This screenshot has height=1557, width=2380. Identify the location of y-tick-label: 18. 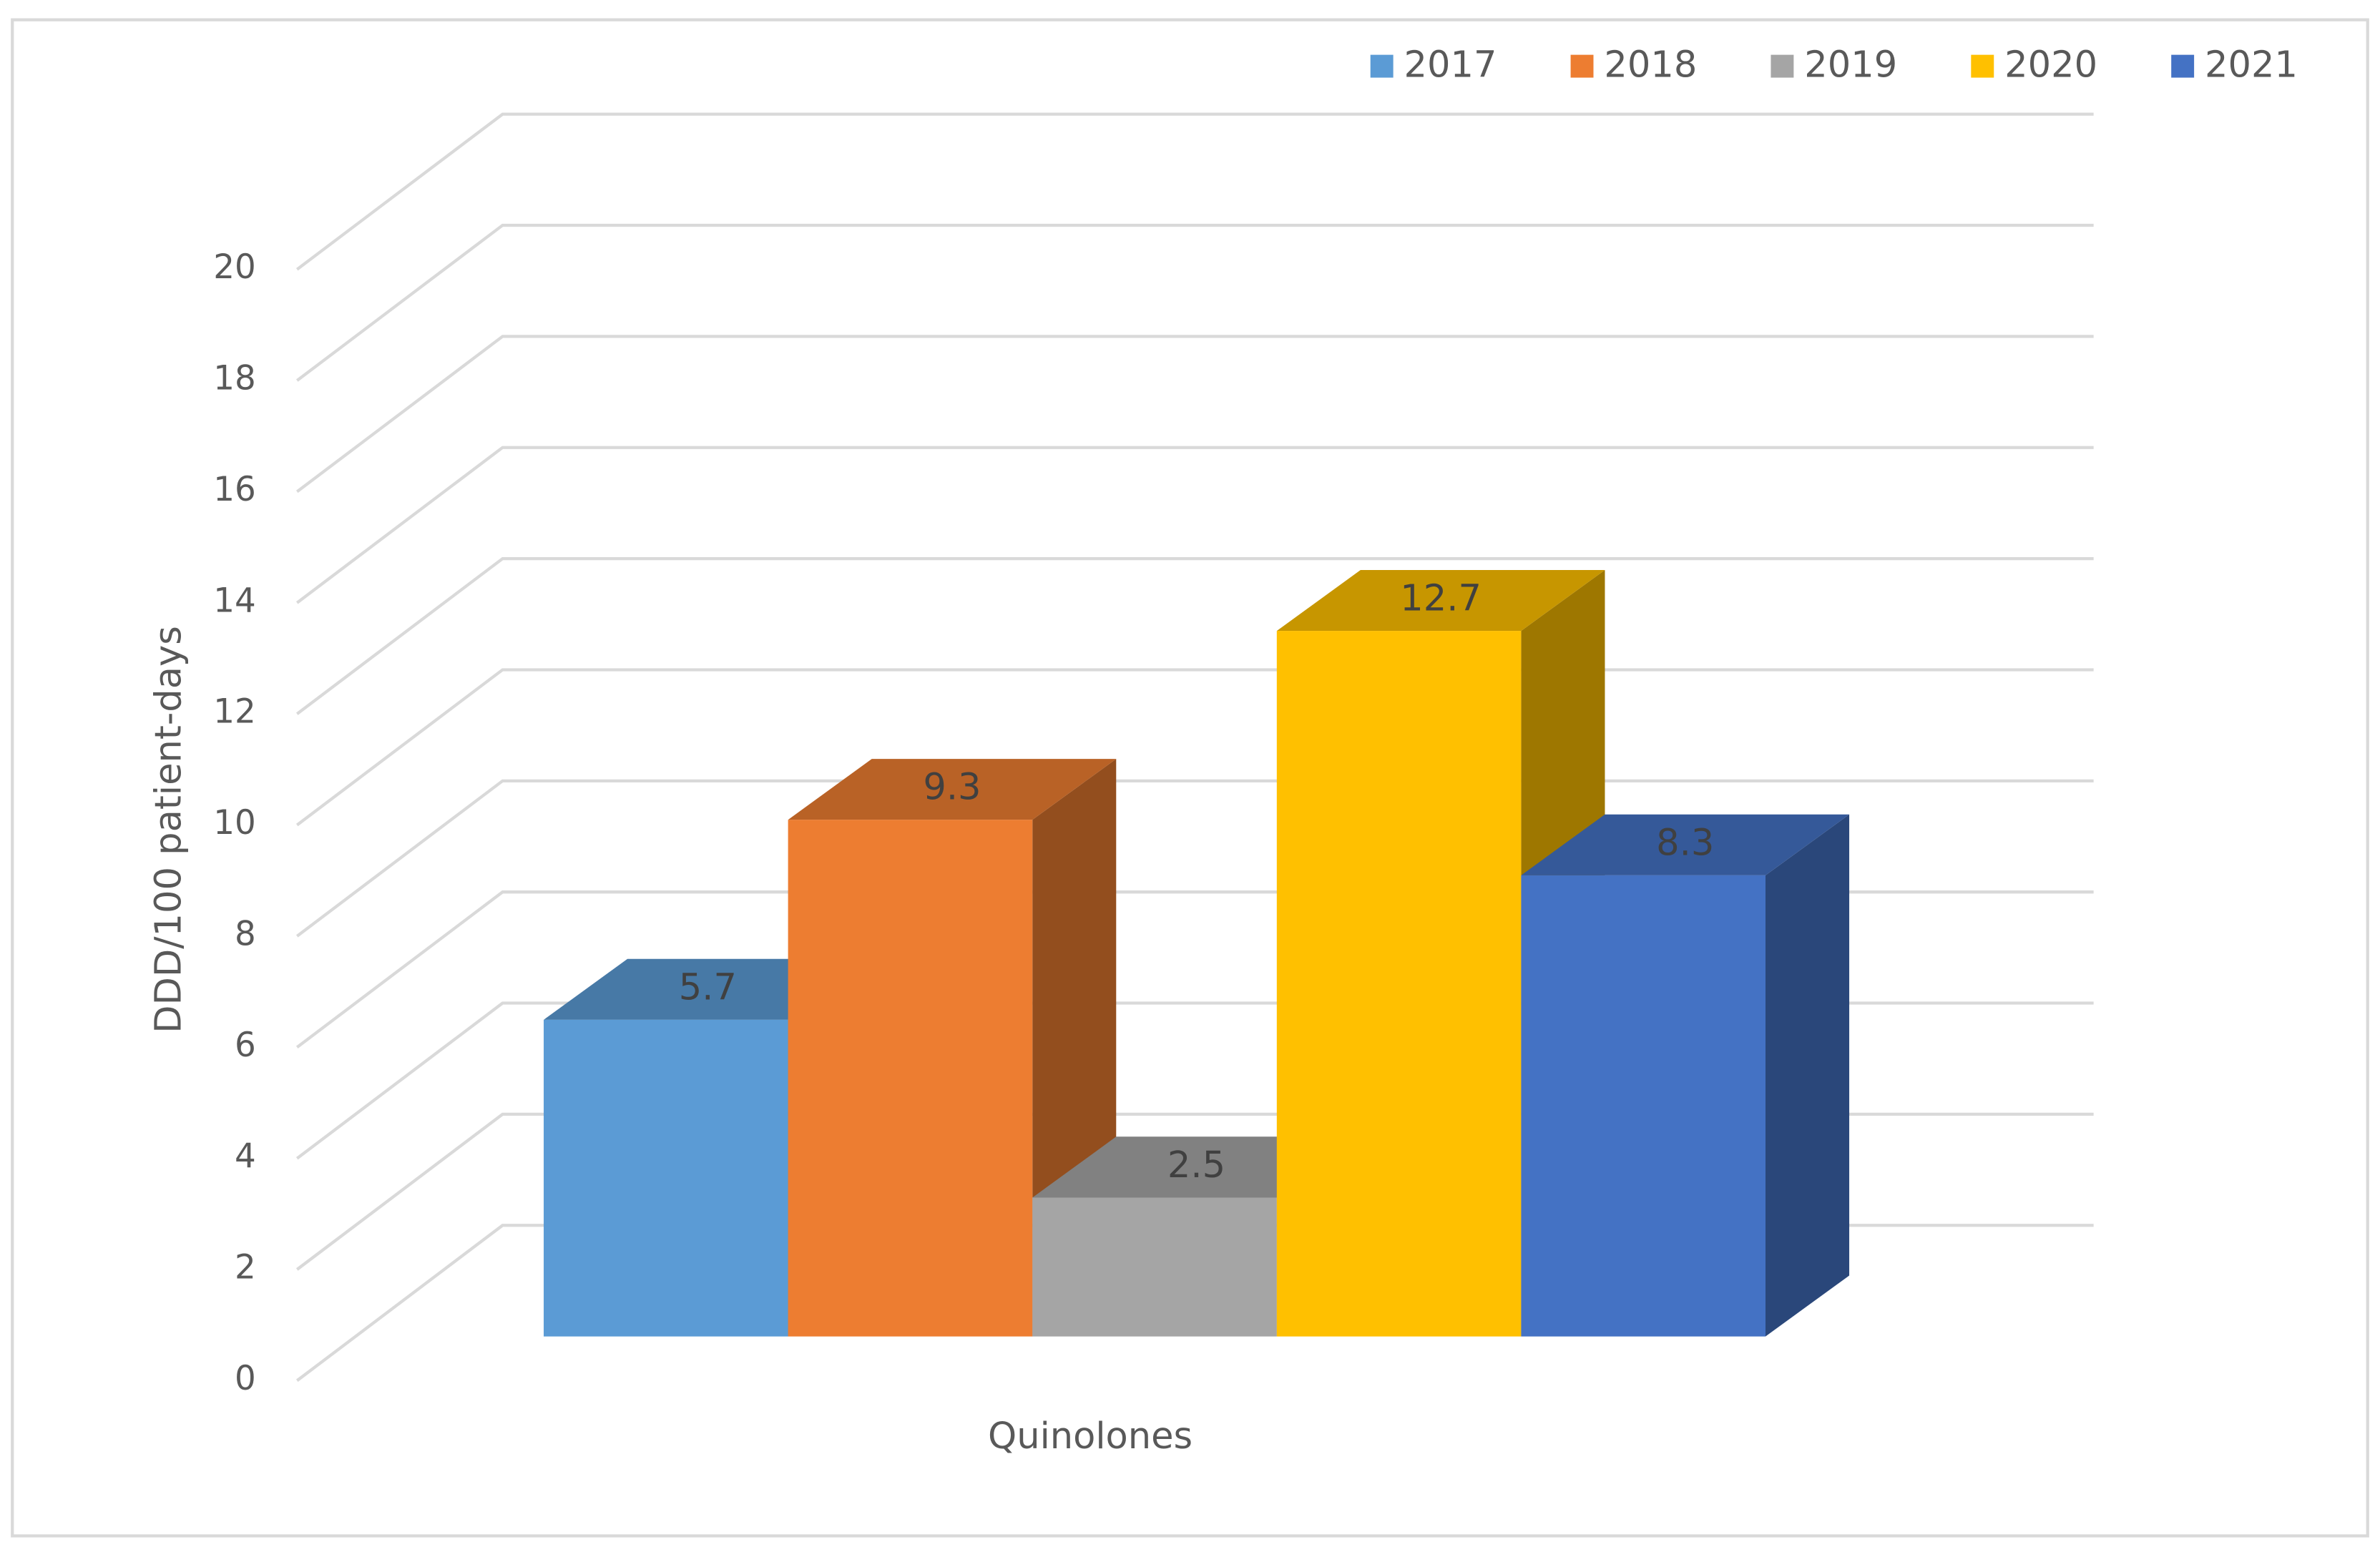
(234, 379).